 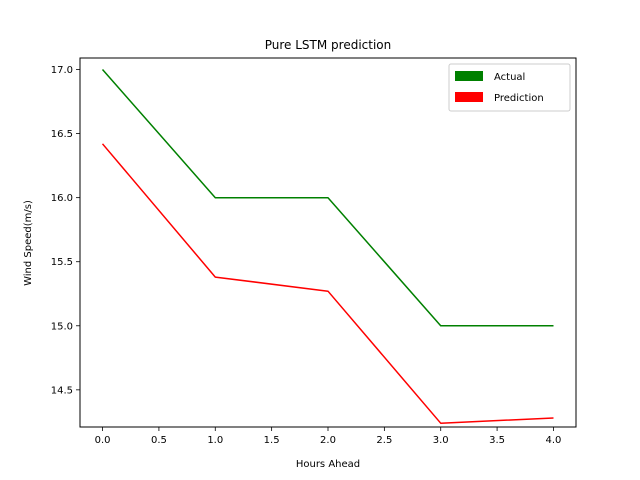 I want to click on y-tick-label: 15.5, so click(x=62, y=262).